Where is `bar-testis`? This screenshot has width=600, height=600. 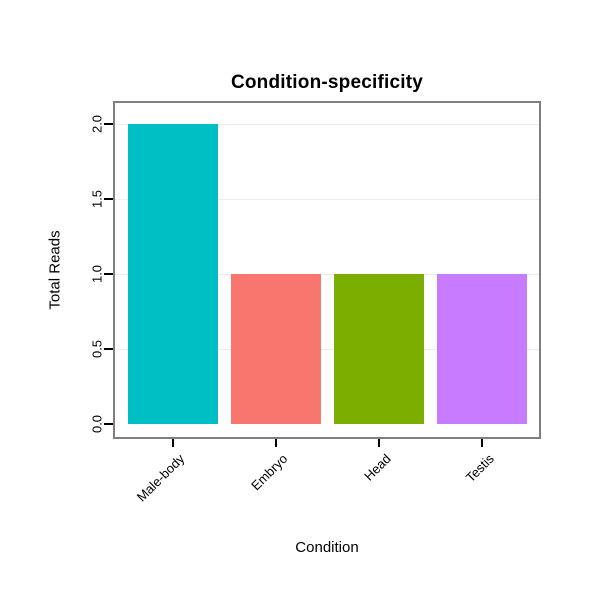
bar-testis is located at coordinates (482, 349).